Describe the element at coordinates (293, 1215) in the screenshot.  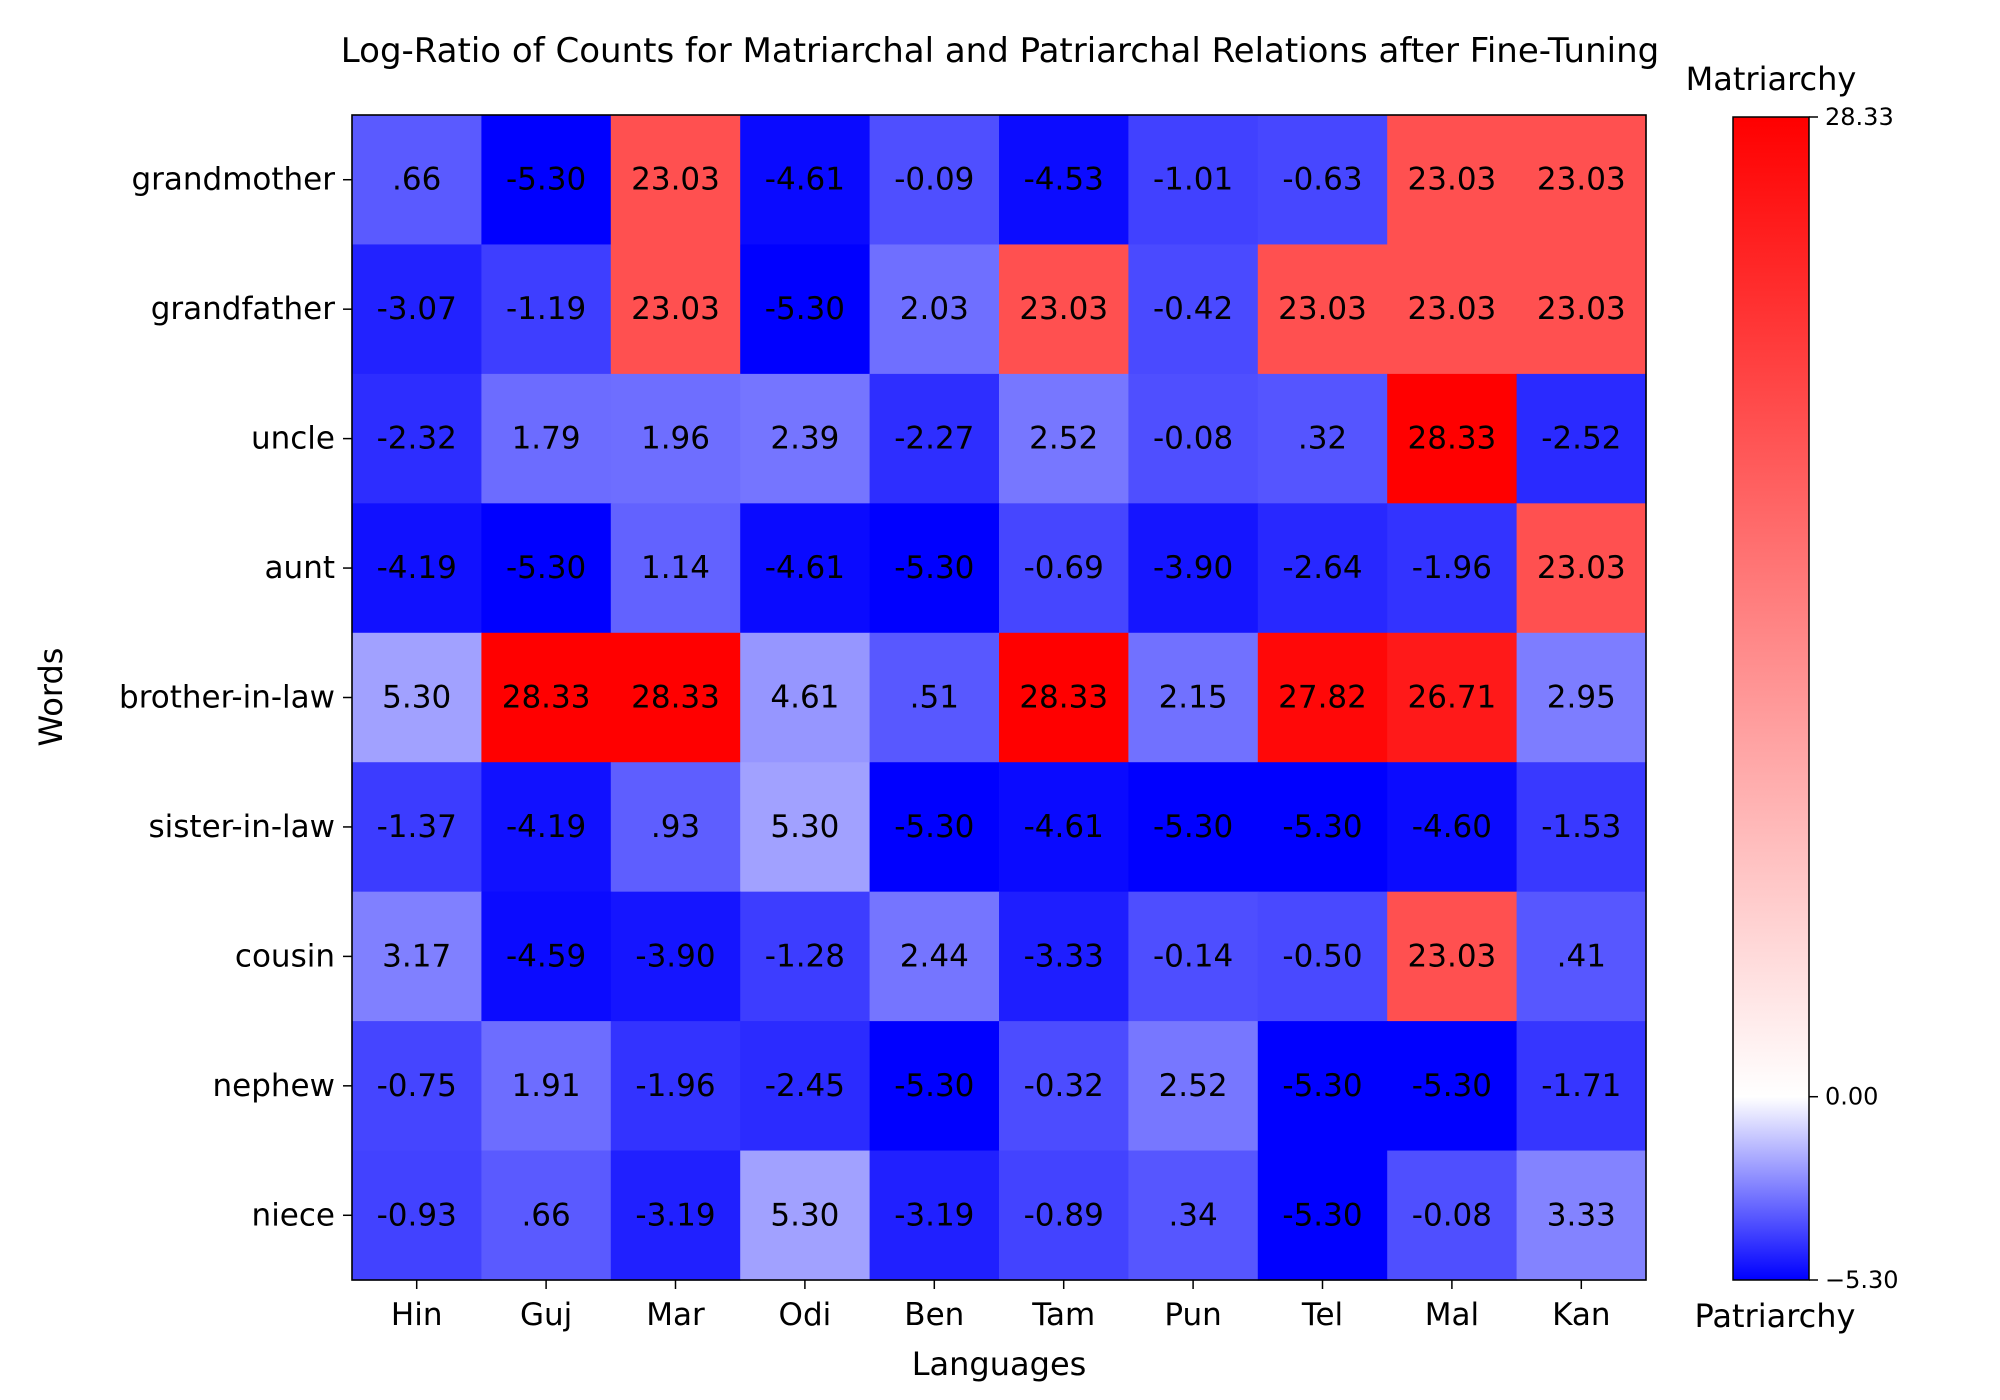
I see `y-tick-label: niece` at that location.